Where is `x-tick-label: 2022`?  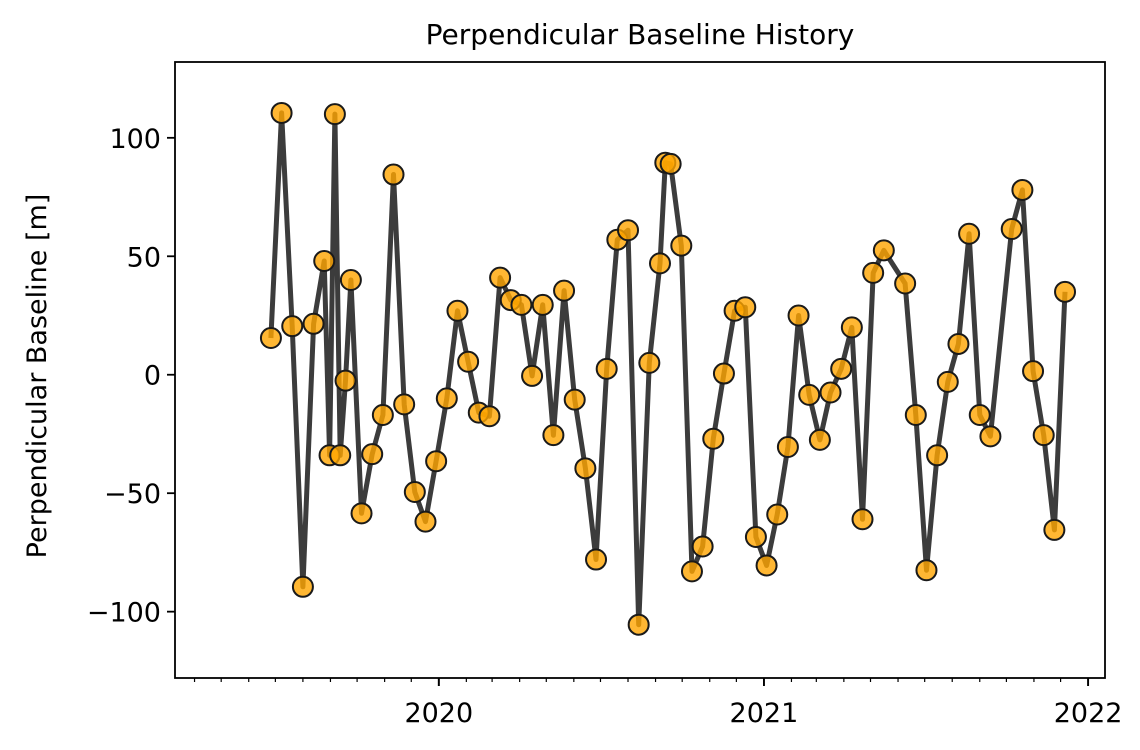 x-tick-label: 2022 is located at coordinates (1088, 713).